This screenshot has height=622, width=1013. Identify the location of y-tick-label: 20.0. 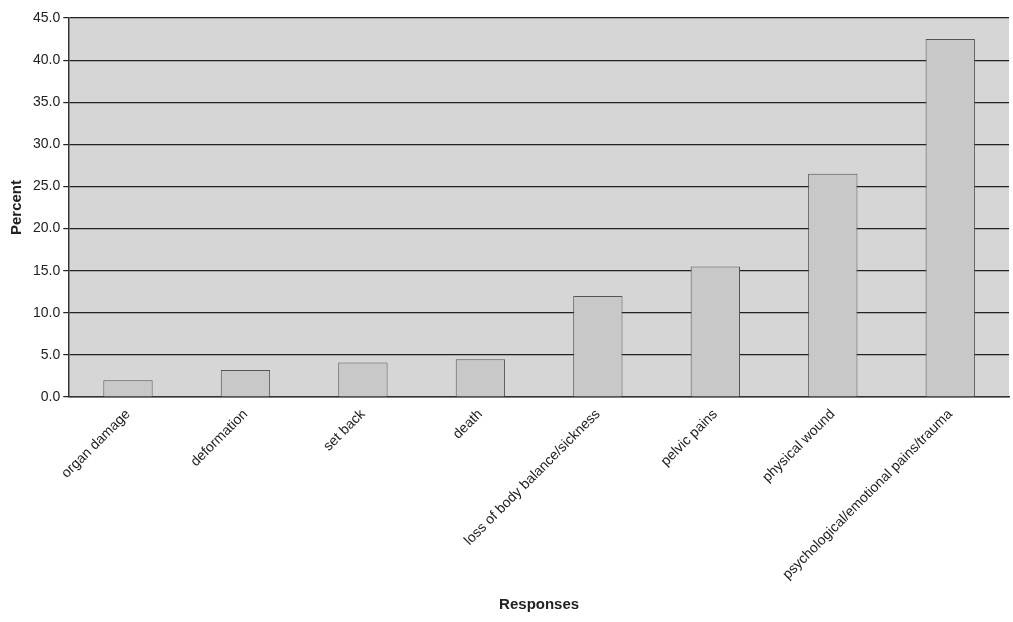
(47, 227).